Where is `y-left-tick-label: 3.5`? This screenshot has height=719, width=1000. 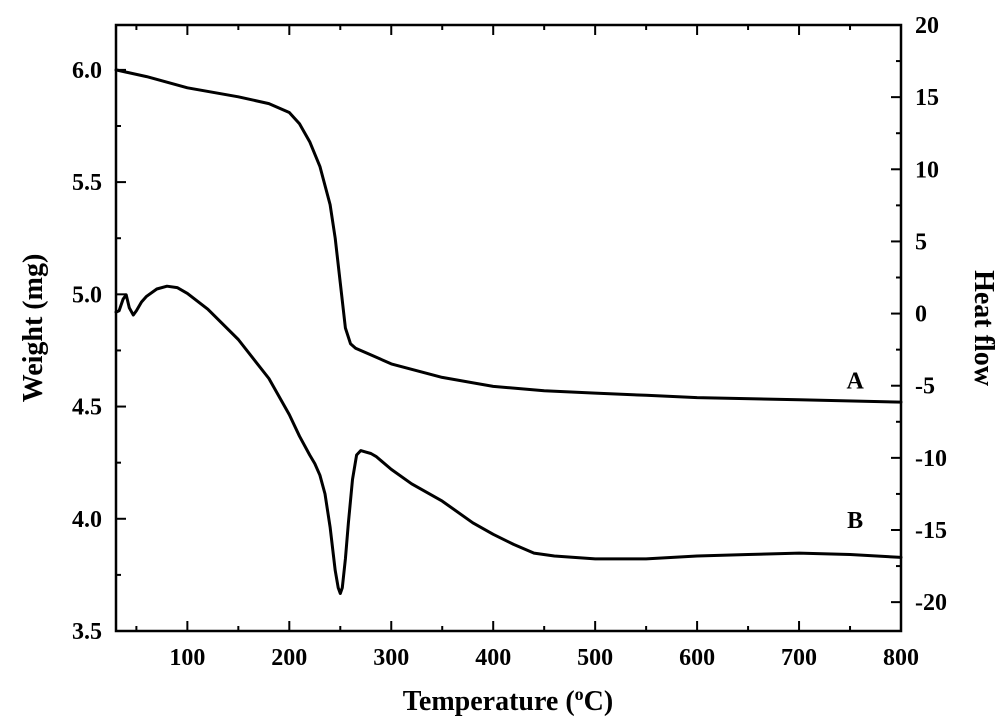
y-left-tick-label: 3.5 is located at coordinates (87, 632).